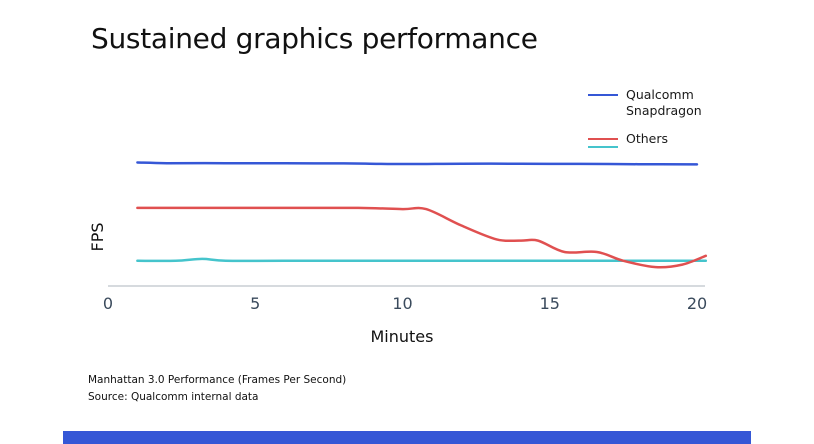 This screenshot has height=444, width=814. What do you see at coordinates (417, 163) in the screenshot?
I see `series-line-qualcomm` at bounding box center [417, 163].